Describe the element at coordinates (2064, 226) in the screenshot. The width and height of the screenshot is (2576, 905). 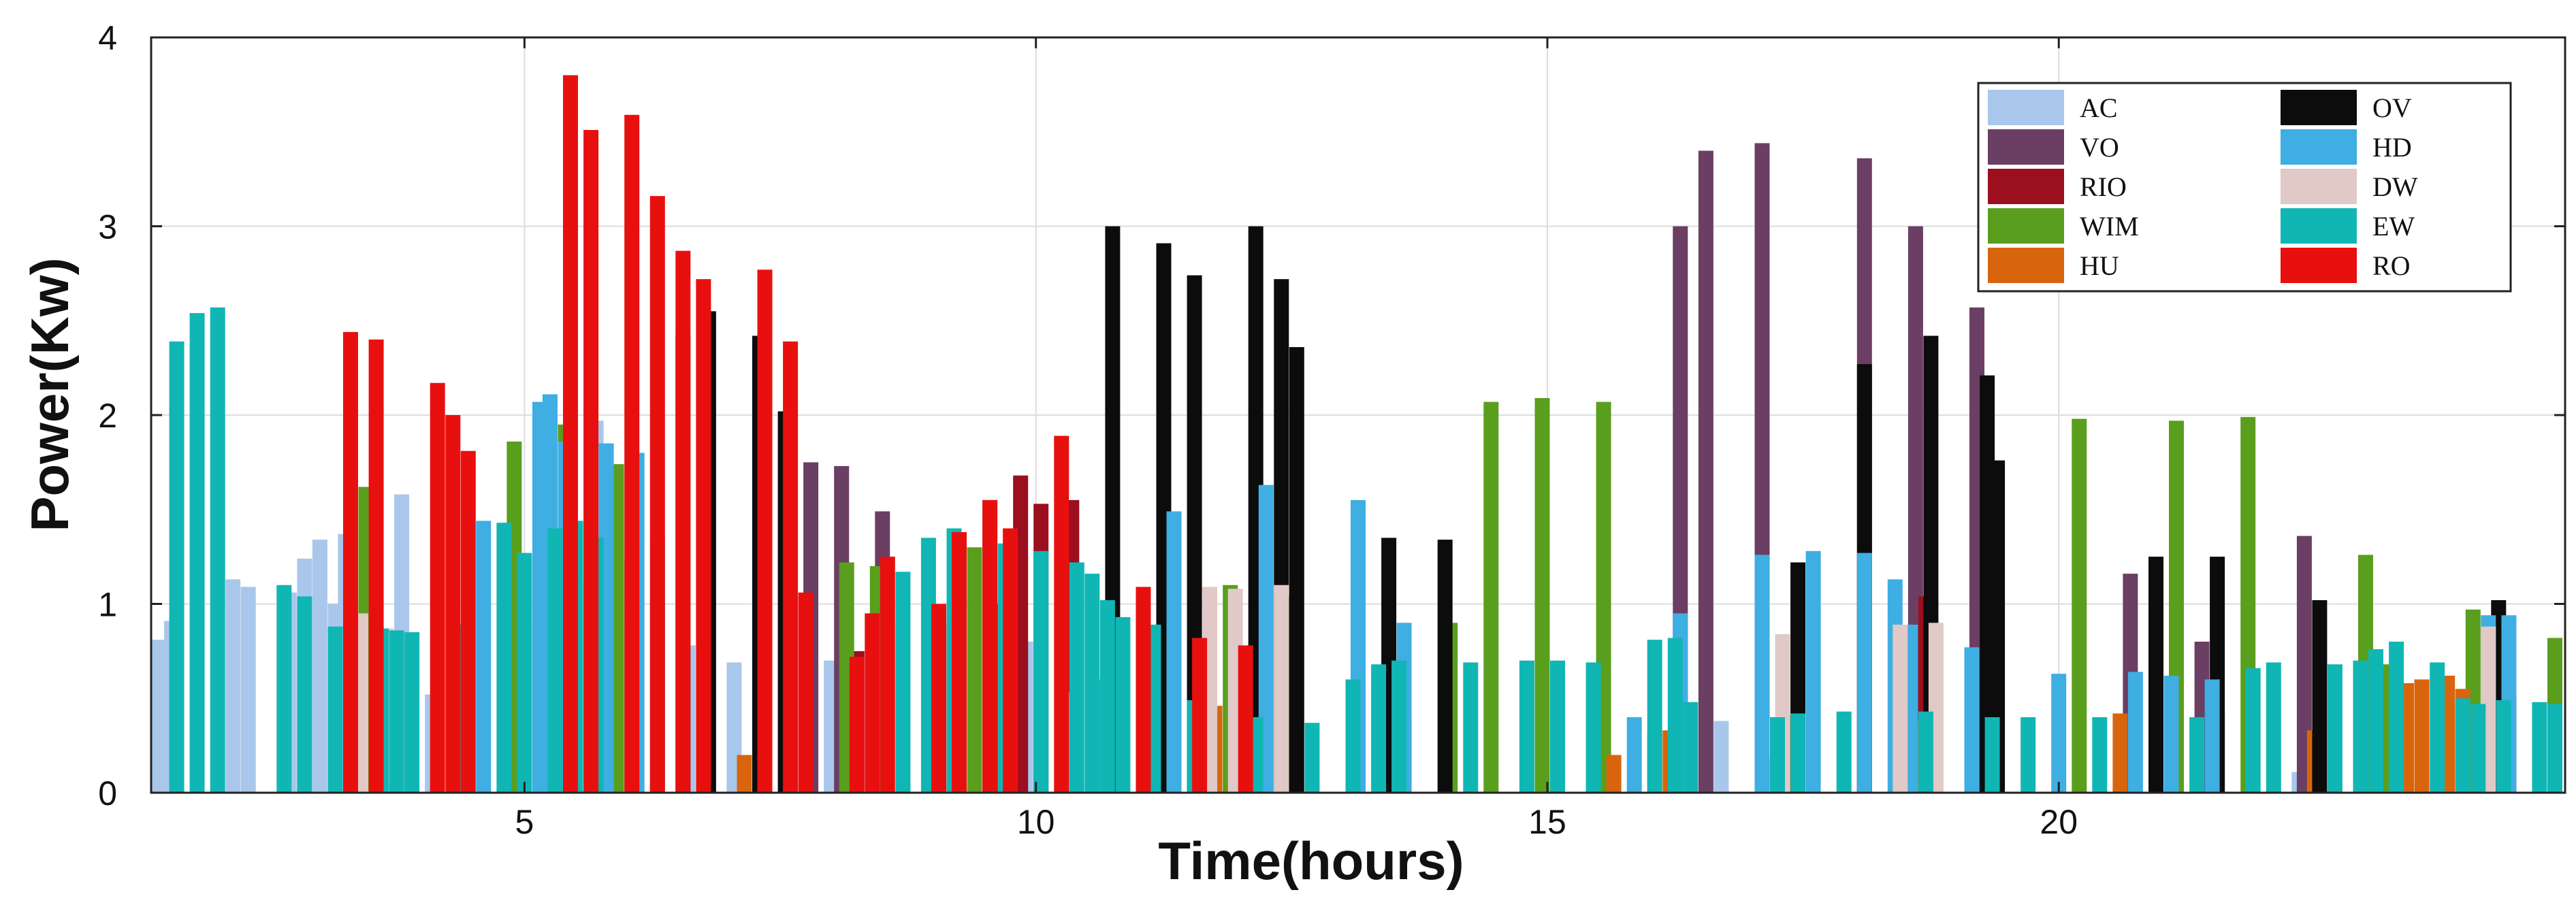
I see `legend-item-wim: WIM` at that location.